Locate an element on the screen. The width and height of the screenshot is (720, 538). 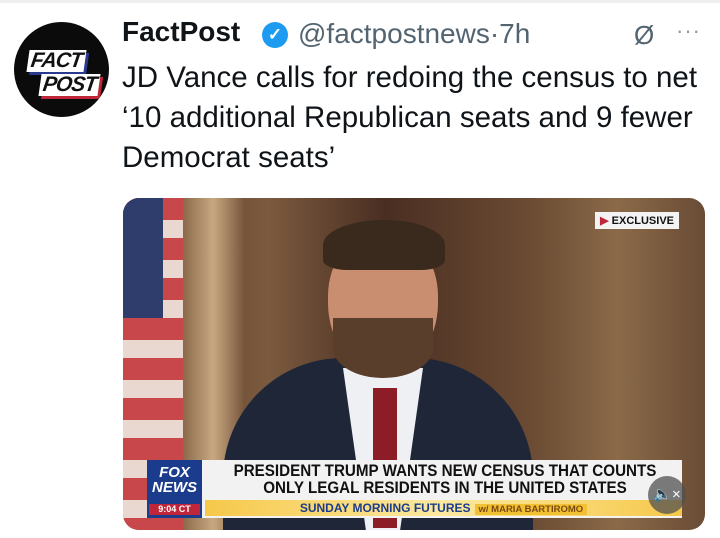
person-beard is located at coordinates (383, 348).